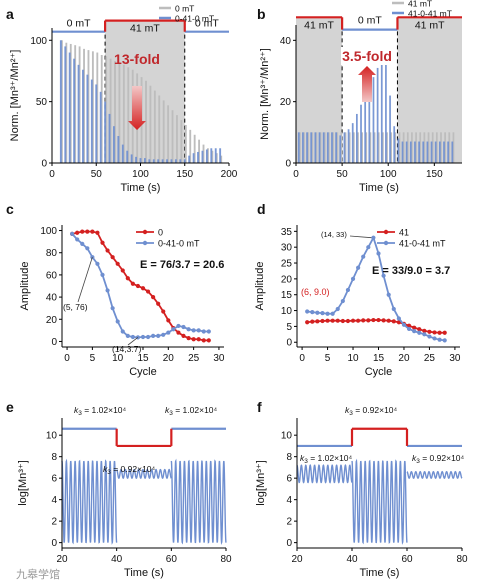 The image size is (499, 585). I want to click on legend-marker, so click(145, 232).